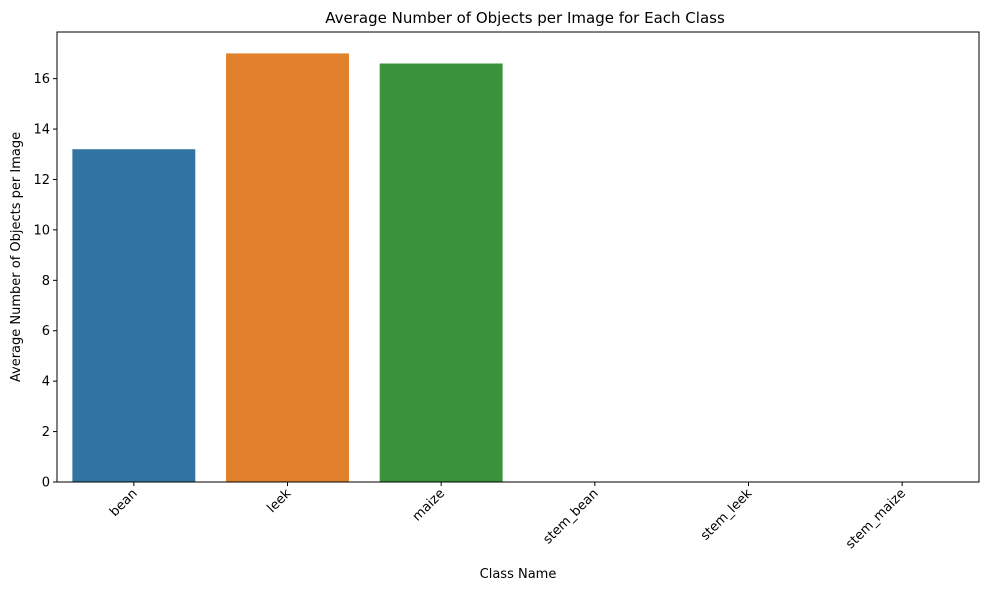 The width and height of the screenshot is (989, 594). Describe the element at coordinates (41, 230) in the screenshot. I see `y-tick-label: 10` at that location.